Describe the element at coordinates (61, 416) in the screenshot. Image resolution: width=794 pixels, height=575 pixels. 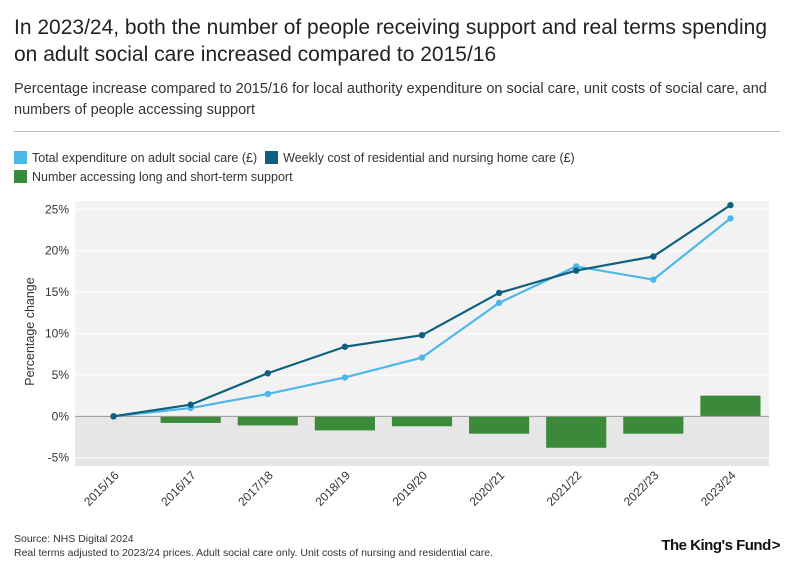
I see `y-tick-label: 0%` at that location.